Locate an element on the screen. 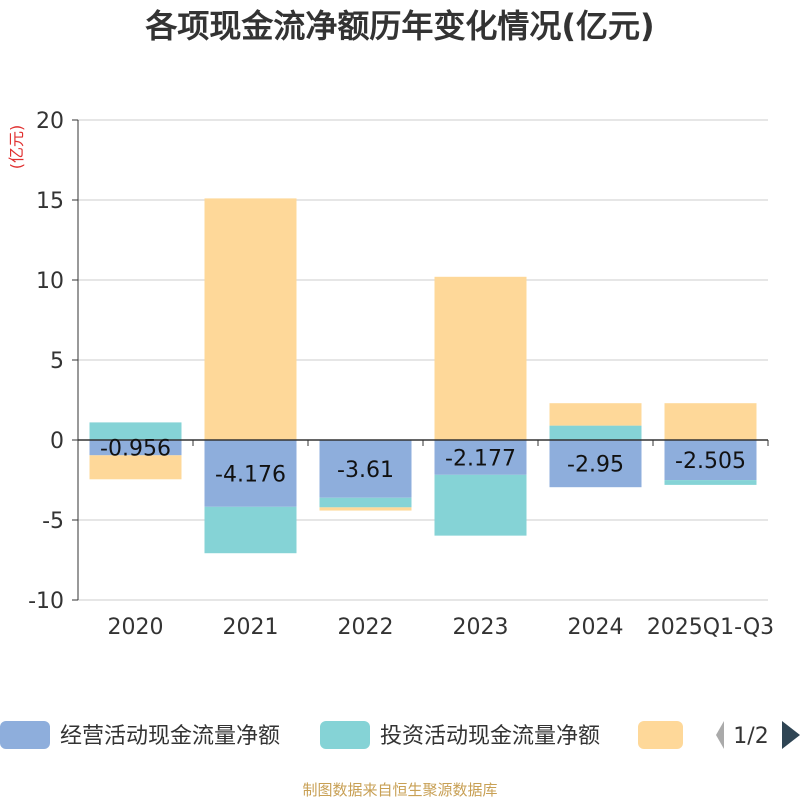 Image resolution: width=800 pixels, height=800 pixels. x-tick-label: 2021 is located at coordinates (251, 627).